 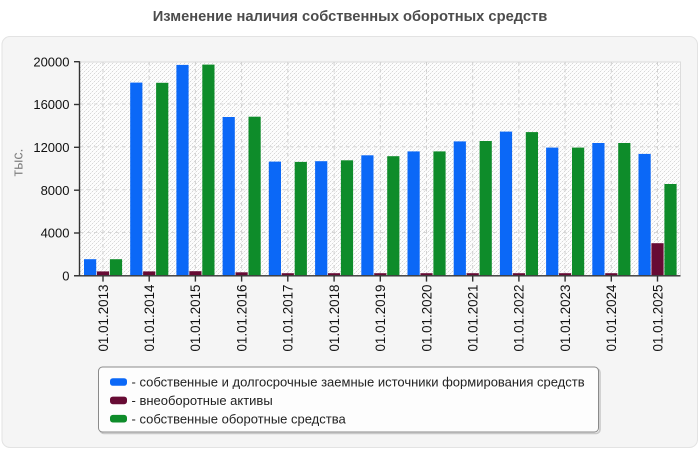 What do you see at coordinates (51, 147) in the screenshot?
I see `svg-text: 12000` at bounding box center [51, 147].